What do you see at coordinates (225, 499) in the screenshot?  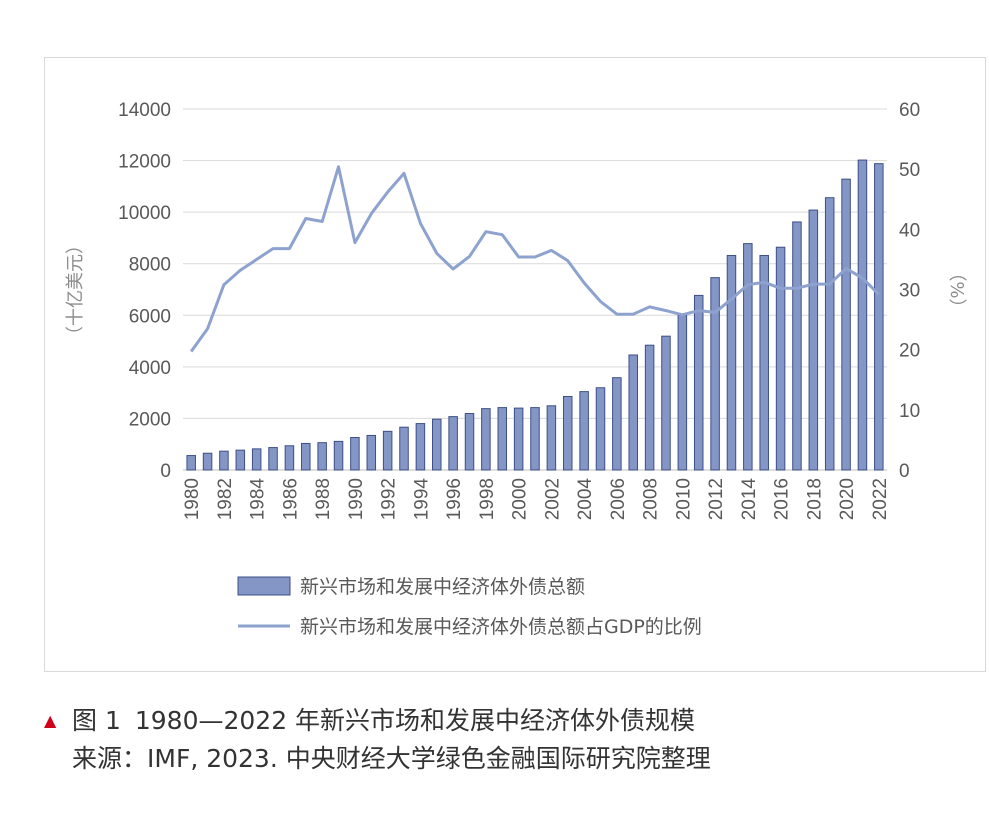 I see `x-tick-label: 1982` at bounding box center [225, 499].